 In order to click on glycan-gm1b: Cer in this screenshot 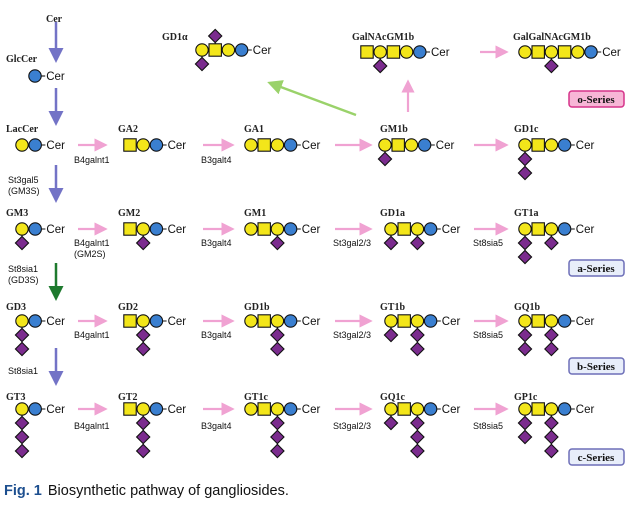, I will do `click(416, 152)`.